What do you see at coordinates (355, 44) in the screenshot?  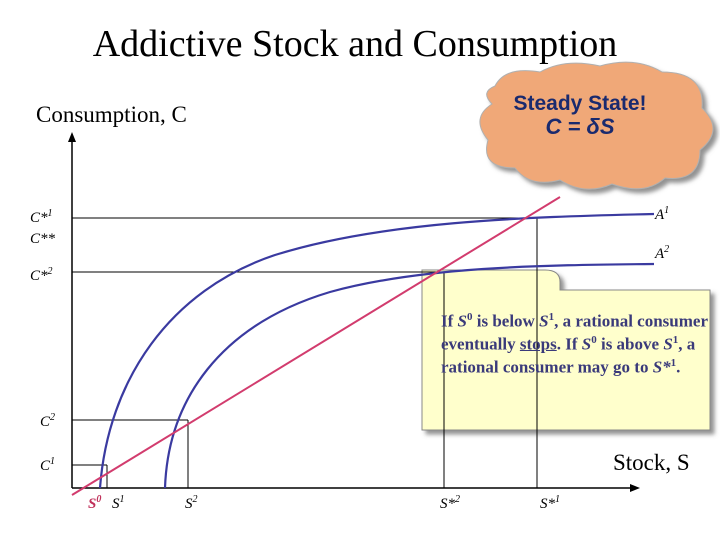 I see `slide-title: Addictive Stock and Consumption` at bounding box center [355, 44].